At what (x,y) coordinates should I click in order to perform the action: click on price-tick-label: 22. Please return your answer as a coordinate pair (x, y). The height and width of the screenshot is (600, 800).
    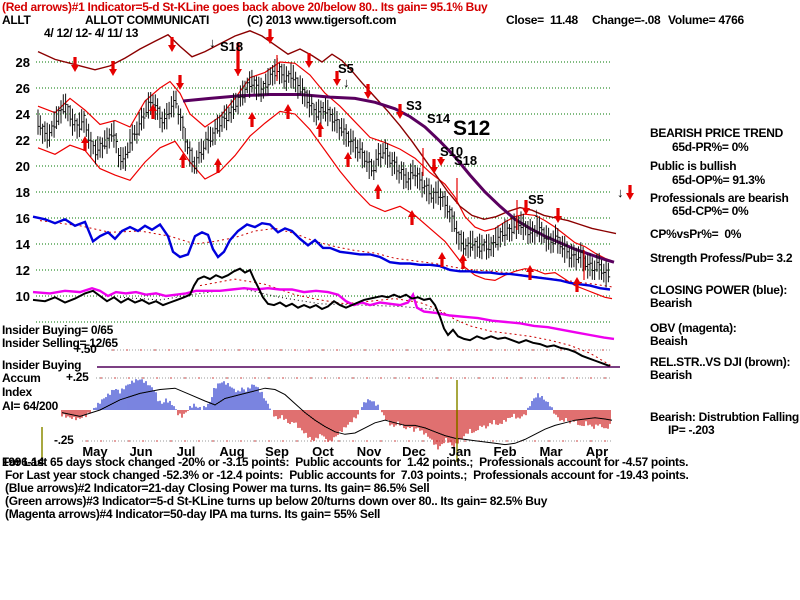
    Looking at the image, I should click on (22, 140).